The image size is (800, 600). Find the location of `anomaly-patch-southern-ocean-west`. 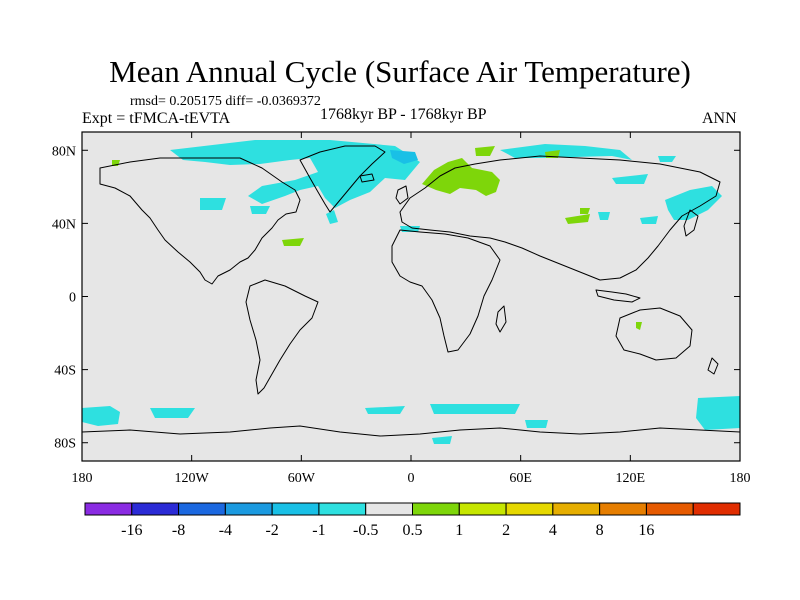

anomaly-patch-southern-ocean-west is located at coordinates (101, 416).